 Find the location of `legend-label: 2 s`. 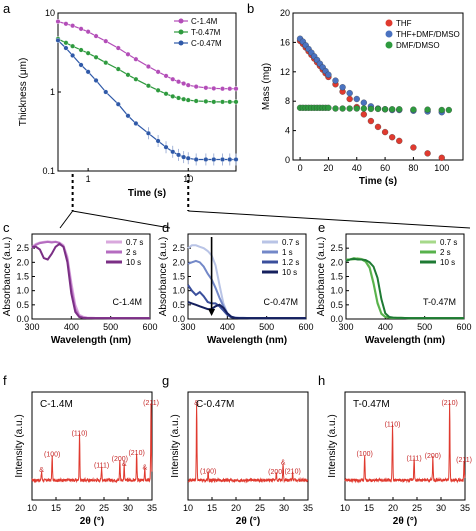

legend-label: 2 s is located at coordinates (131, 252).